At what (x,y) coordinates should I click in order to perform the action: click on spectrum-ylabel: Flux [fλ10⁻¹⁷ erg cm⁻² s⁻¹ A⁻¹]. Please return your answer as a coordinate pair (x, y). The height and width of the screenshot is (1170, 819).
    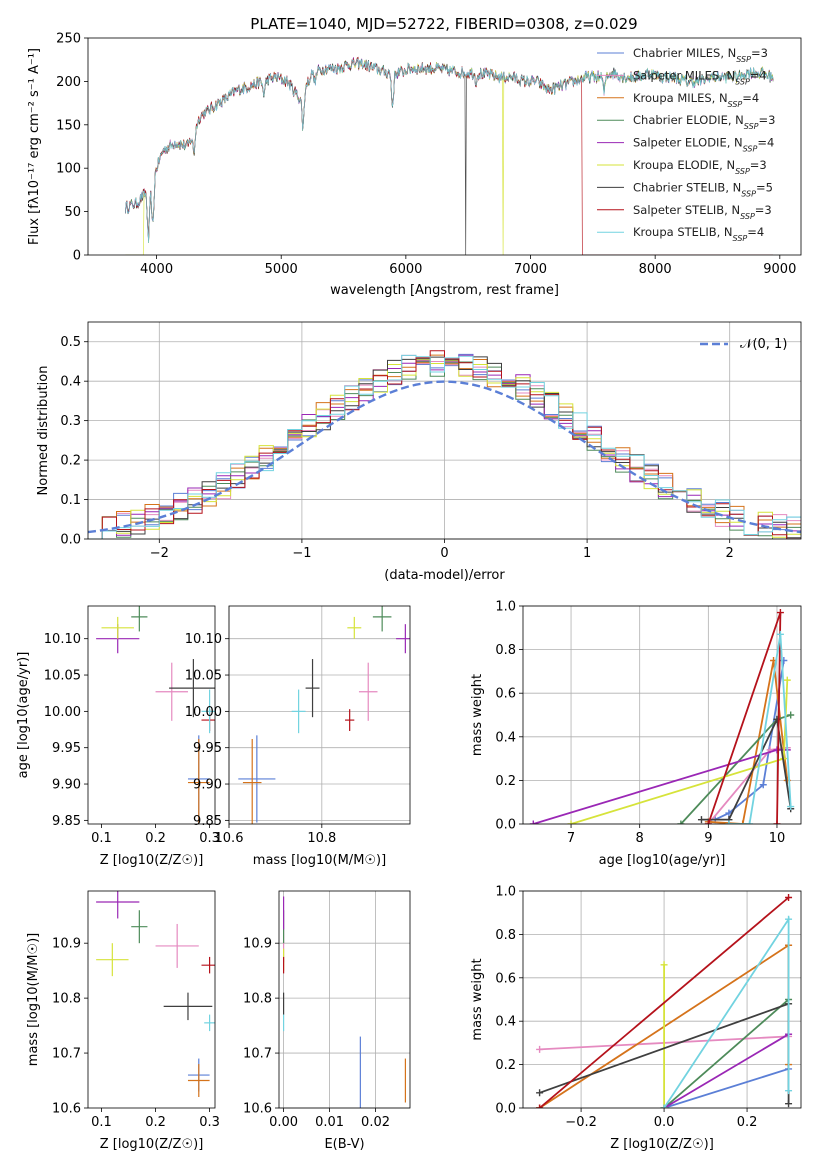
    Looking at the image, I should click on (34, 146).